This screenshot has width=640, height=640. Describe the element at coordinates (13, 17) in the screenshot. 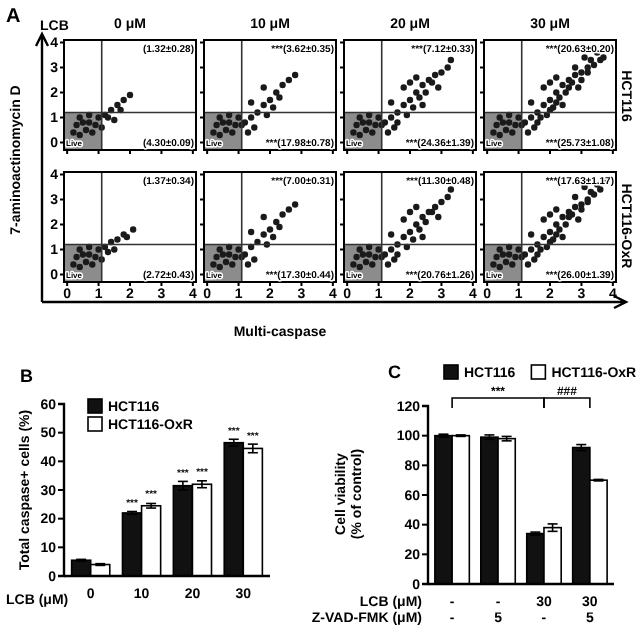

I see `text: A` at that location.